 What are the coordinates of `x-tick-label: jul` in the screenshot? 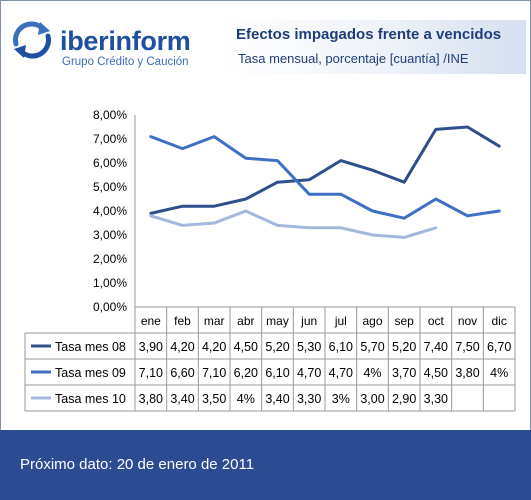 It's located at (340, 321).